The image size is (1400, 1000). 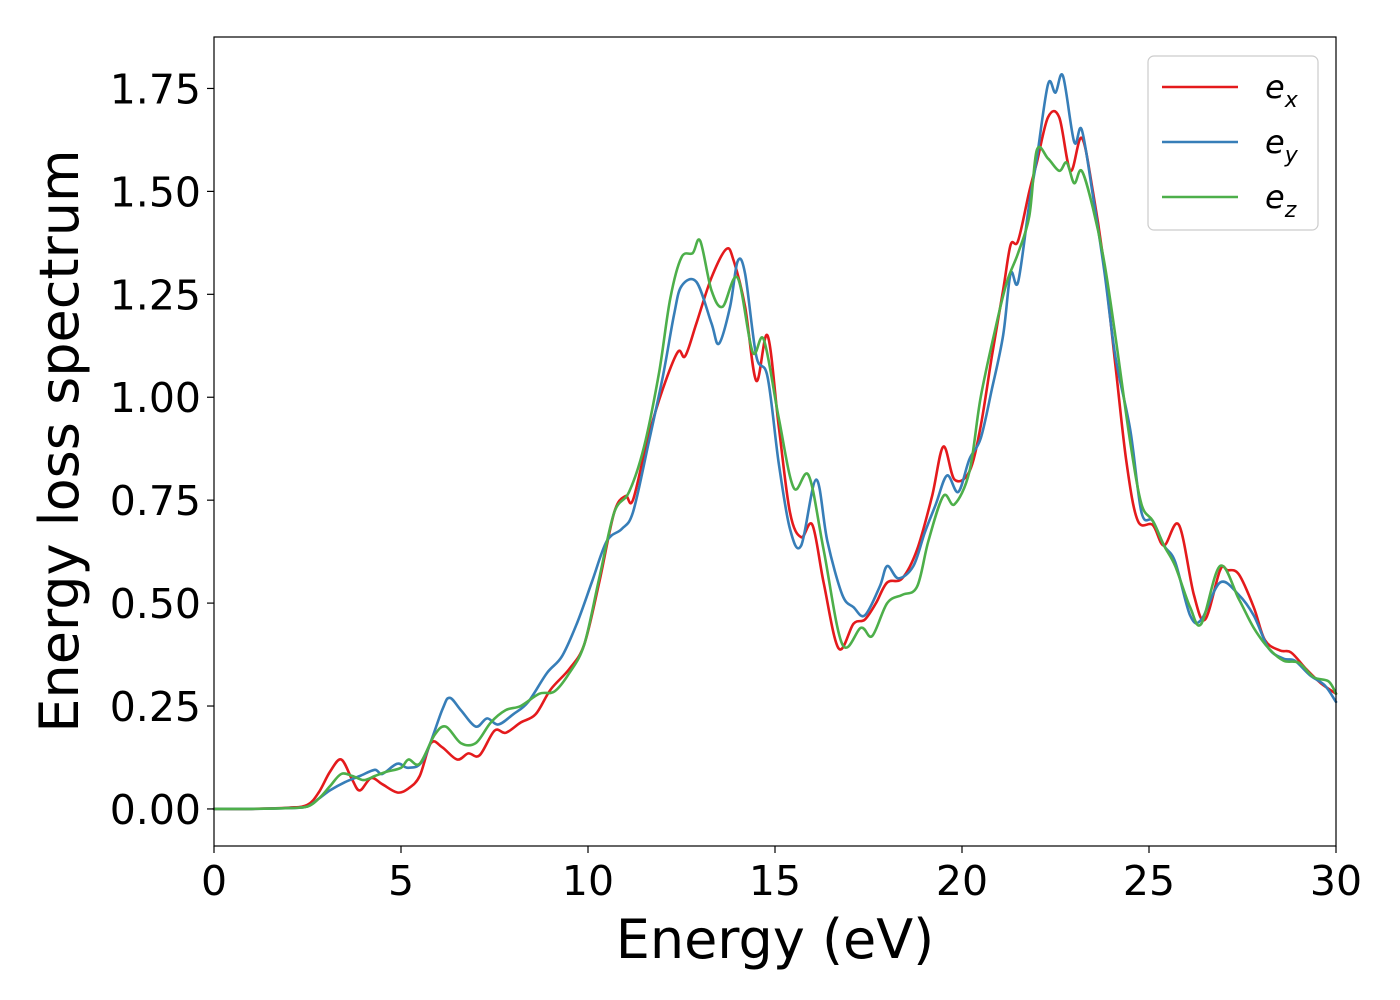 What do you see at coordinates (401, 881) in the screenshot?
I see `x-tick-label: 5` at bounding box center [401, 881].